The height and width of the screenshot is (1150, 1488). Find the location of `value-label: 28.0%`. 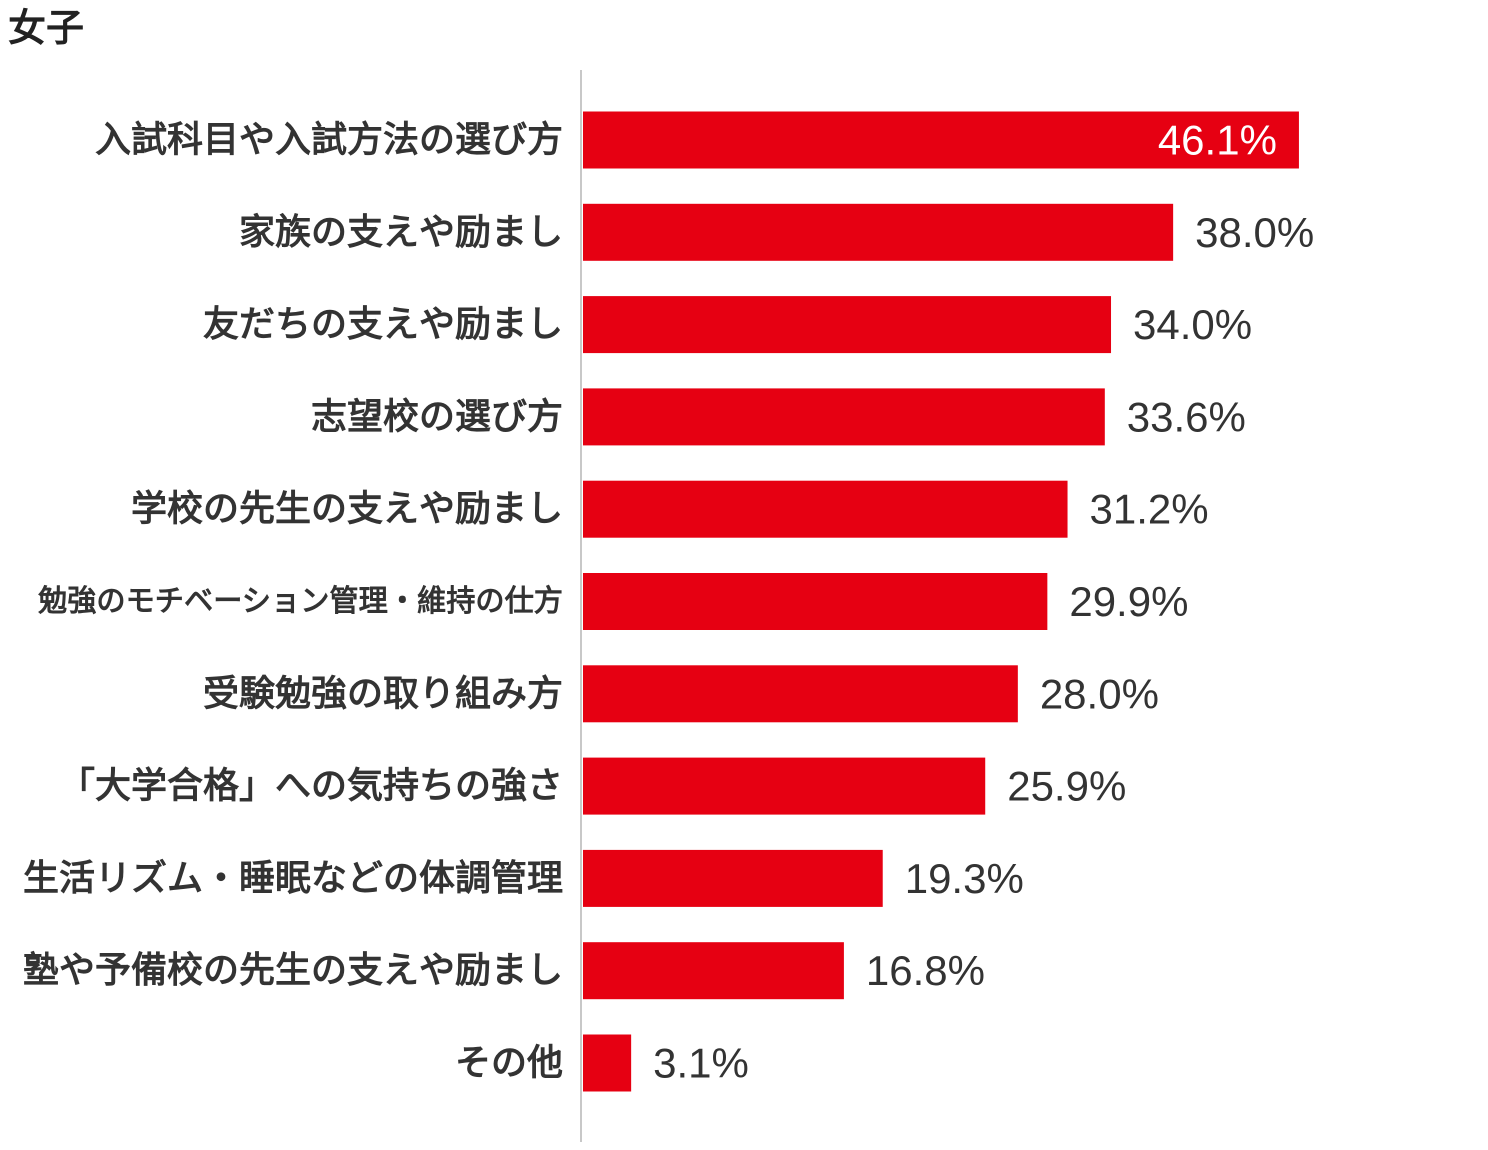

value-label: 28.0% is located at coordinates (1099, 693).